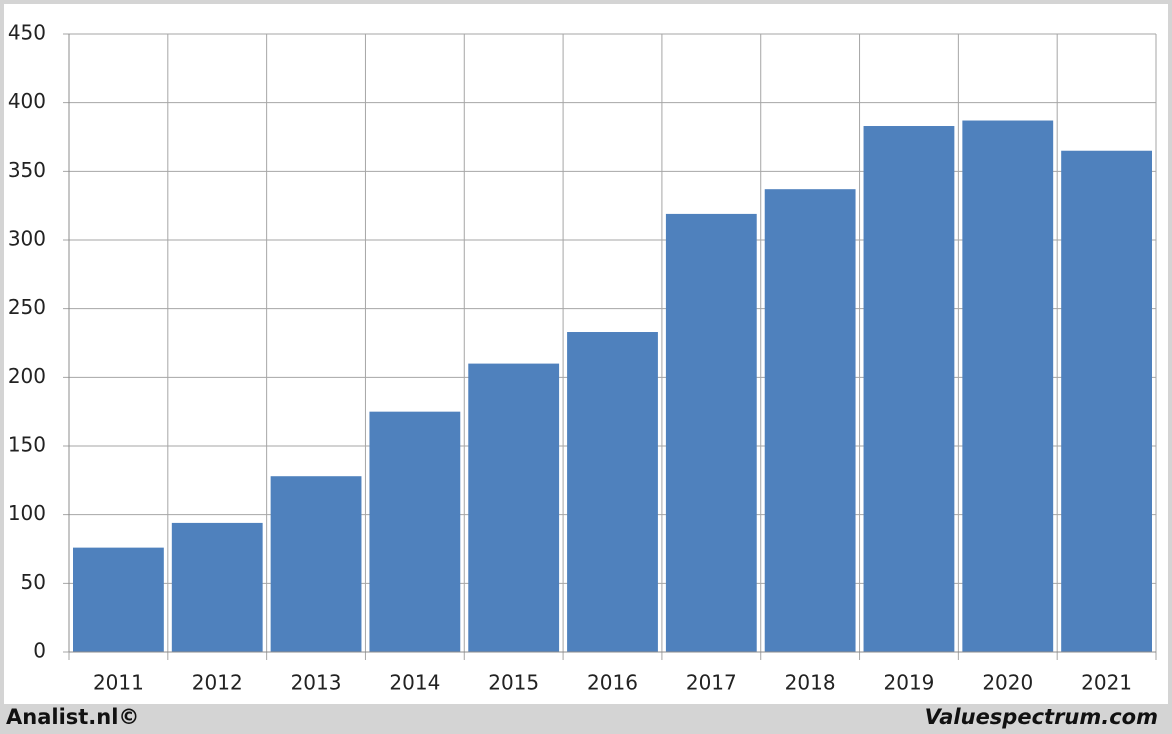 The width and height of the screenshot is (1172, 734). What do you see at coordinates (72, 717) in the screenshot?
I see `source: Analist.nl©` at bounding box center [72, 717].